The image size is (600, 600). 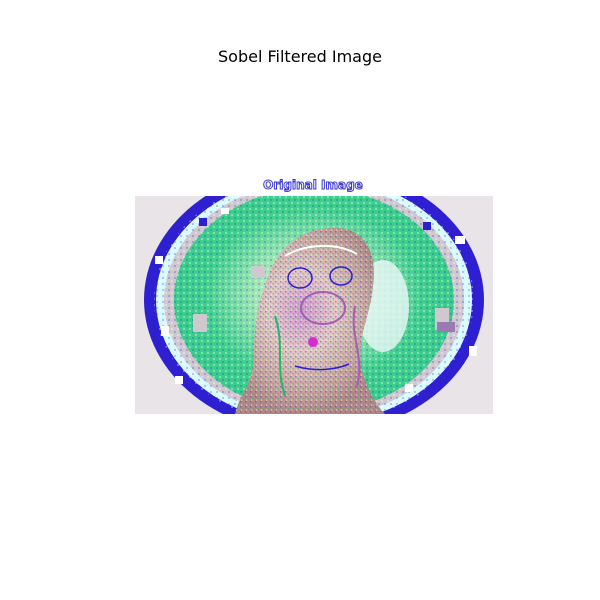 What do you see at coordinates (300, 56) in the screenshot?
I see `figure-title: Sobel Filtered Image` at bounding box center [300, 56].